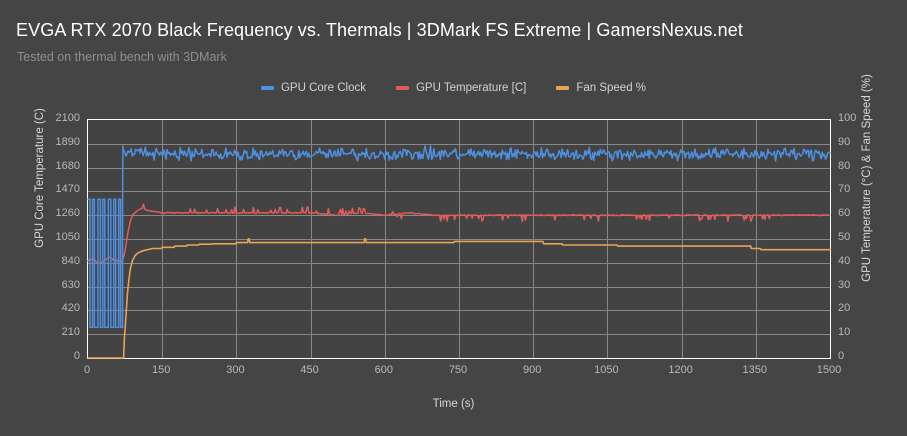 This screenshot has height=436, width=907. I want to click on chart-subtitle: Tested on thermal bench with 3DMark, so click(122, 57).